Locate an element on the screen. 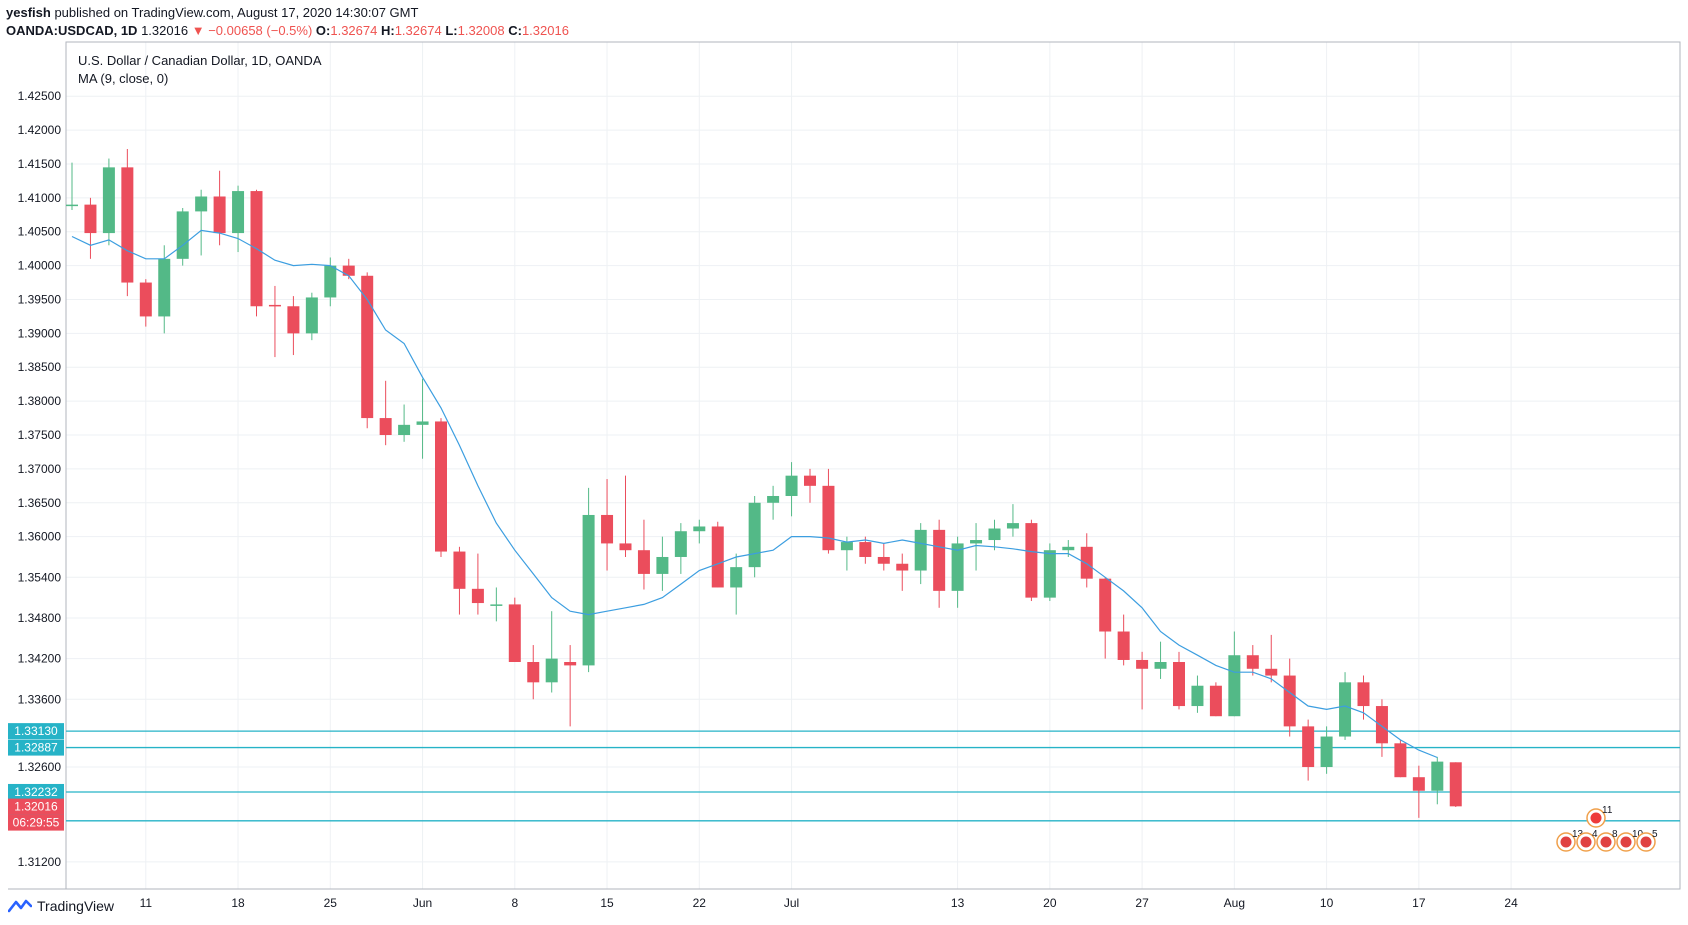  y-tick-label: 1.42000 is located at coordinates (40, 130).